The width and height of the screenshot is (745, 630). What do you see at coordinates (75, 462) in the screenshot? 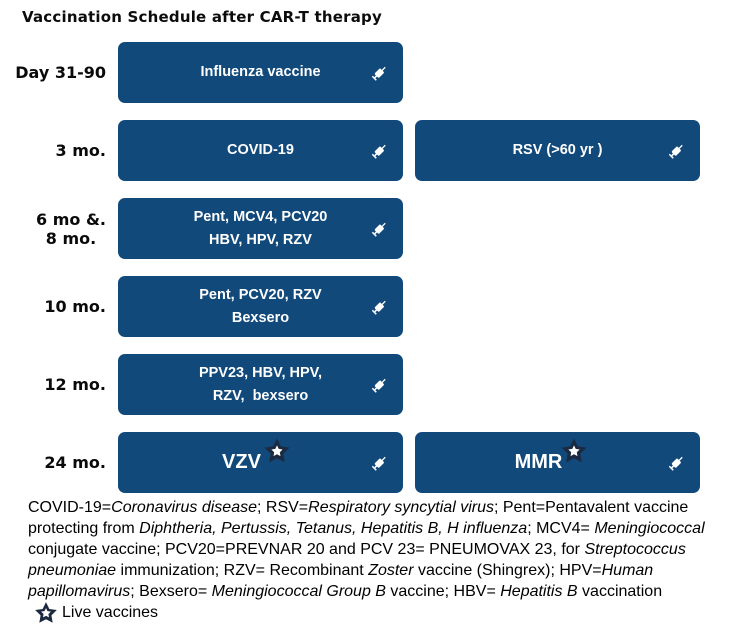
I see `row-label-text: 24 mo.` at bounding box center [75, 462].